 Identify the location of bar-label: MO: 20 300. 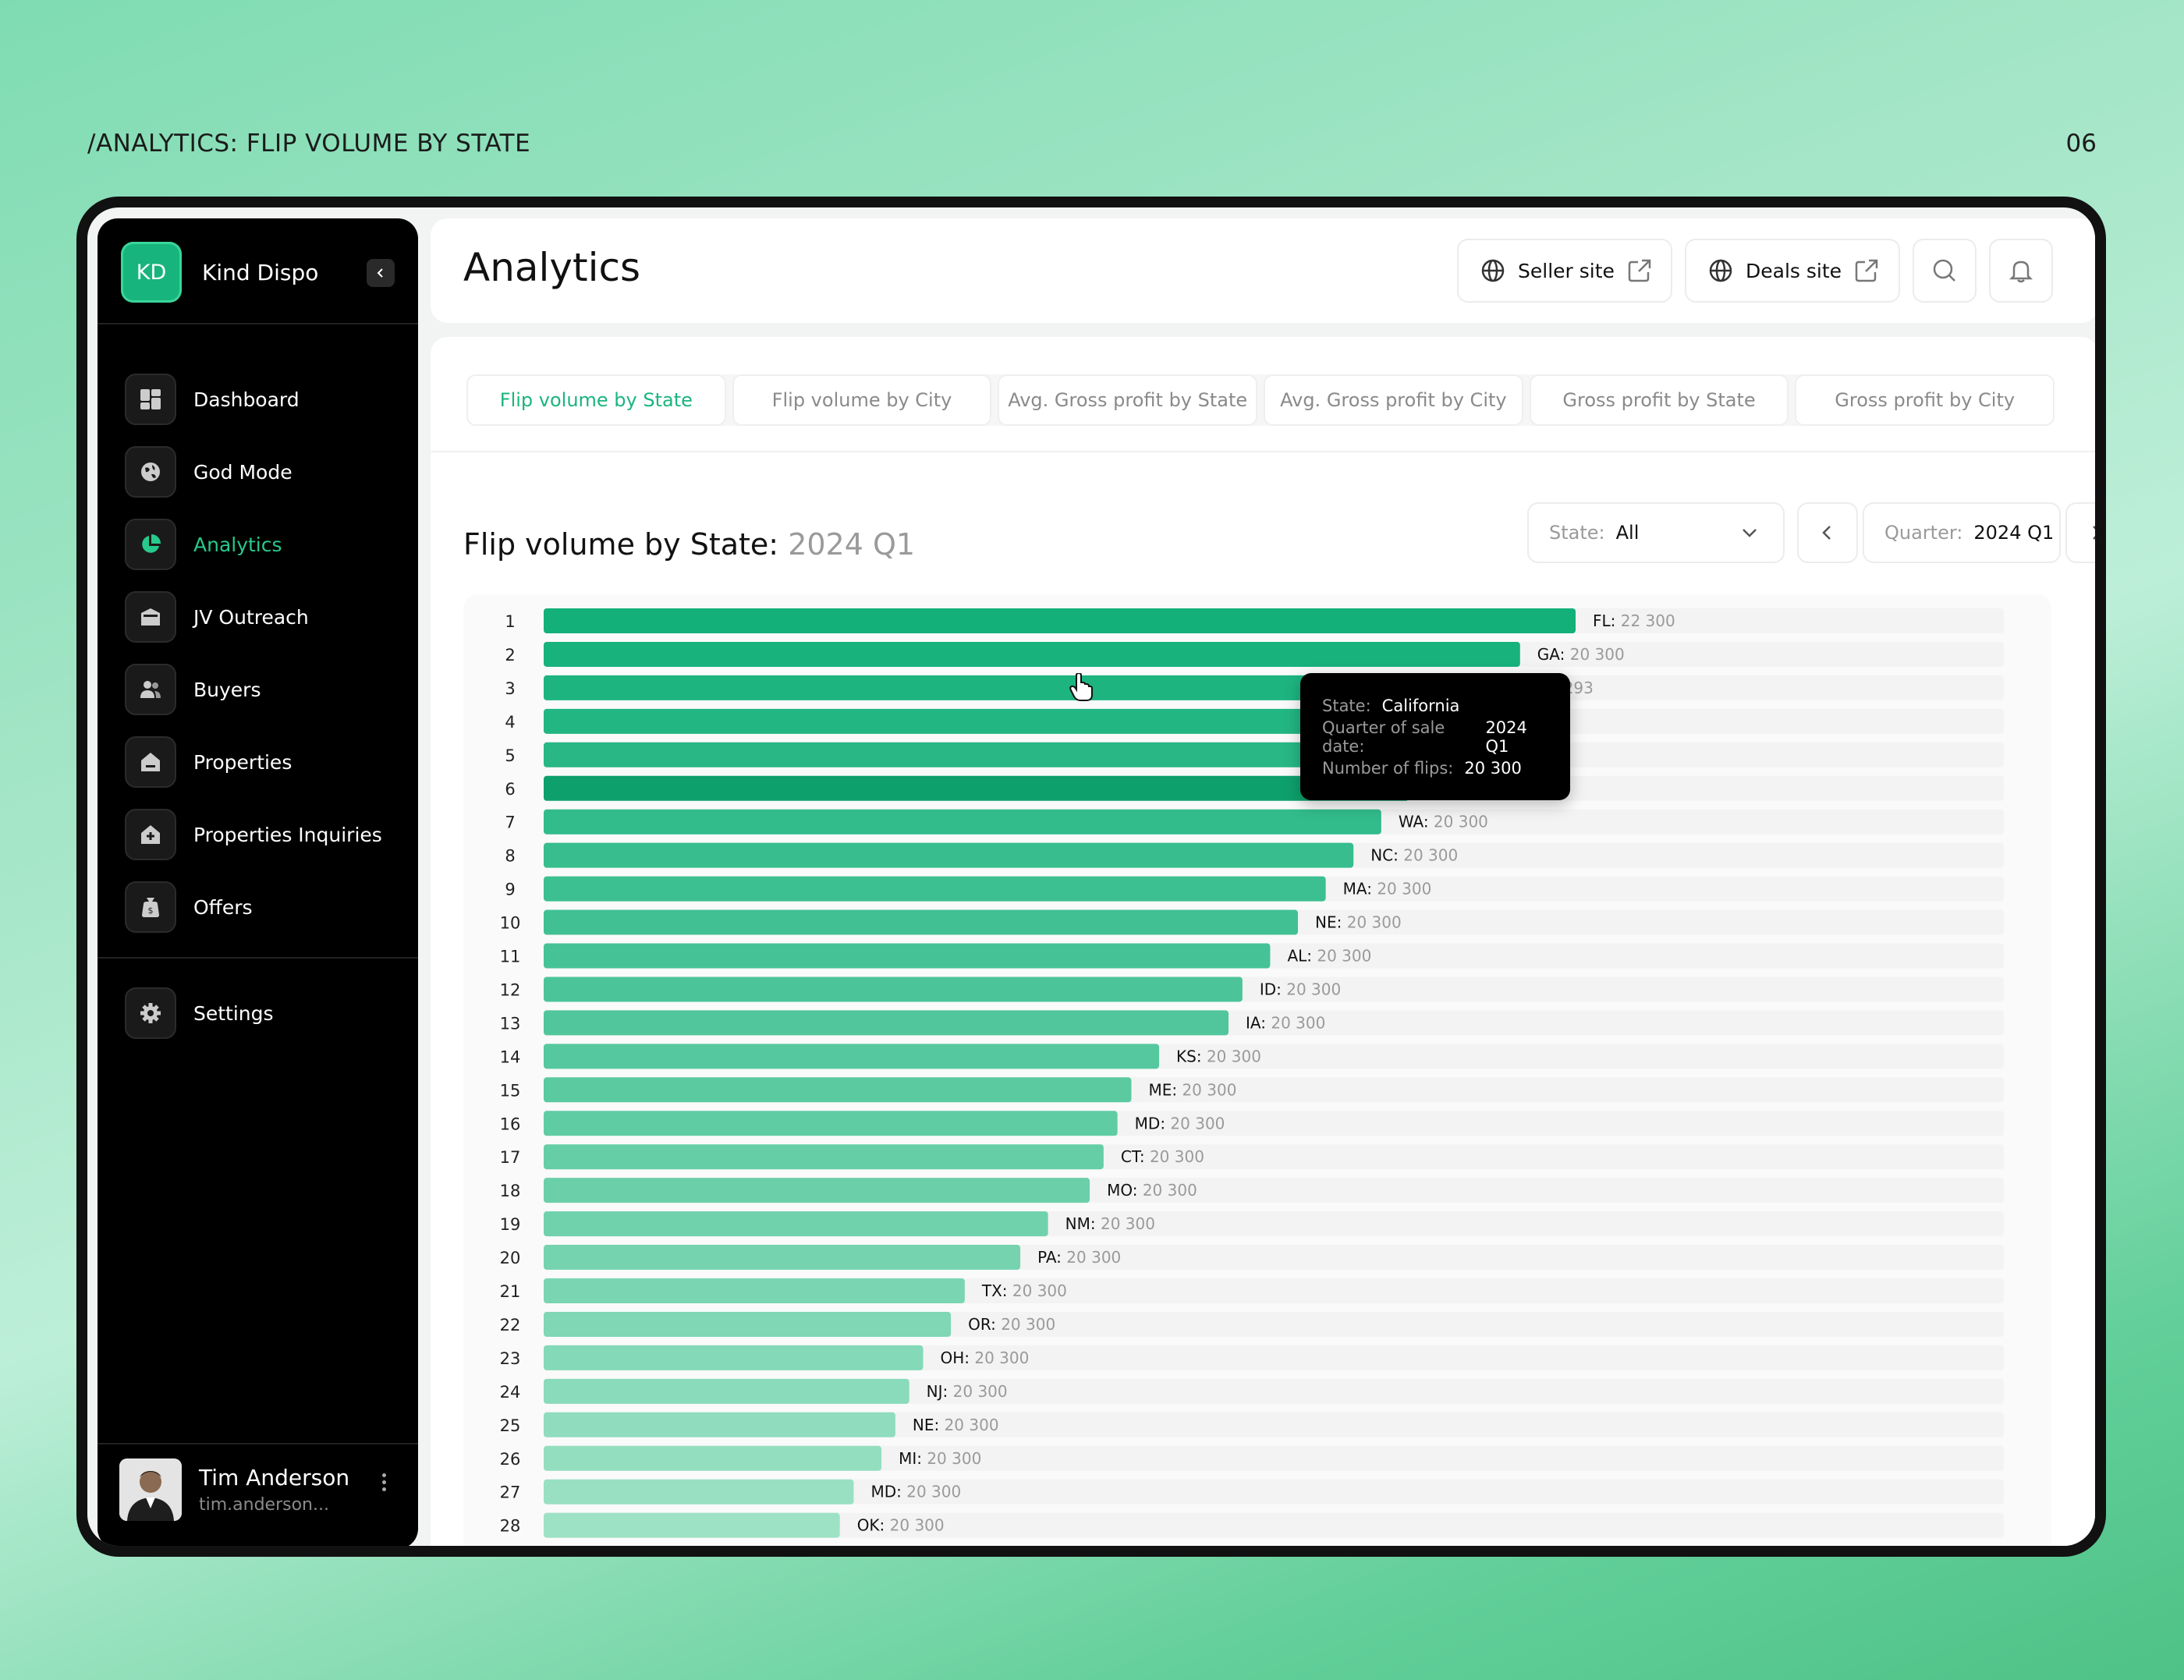
(1152, 1191).